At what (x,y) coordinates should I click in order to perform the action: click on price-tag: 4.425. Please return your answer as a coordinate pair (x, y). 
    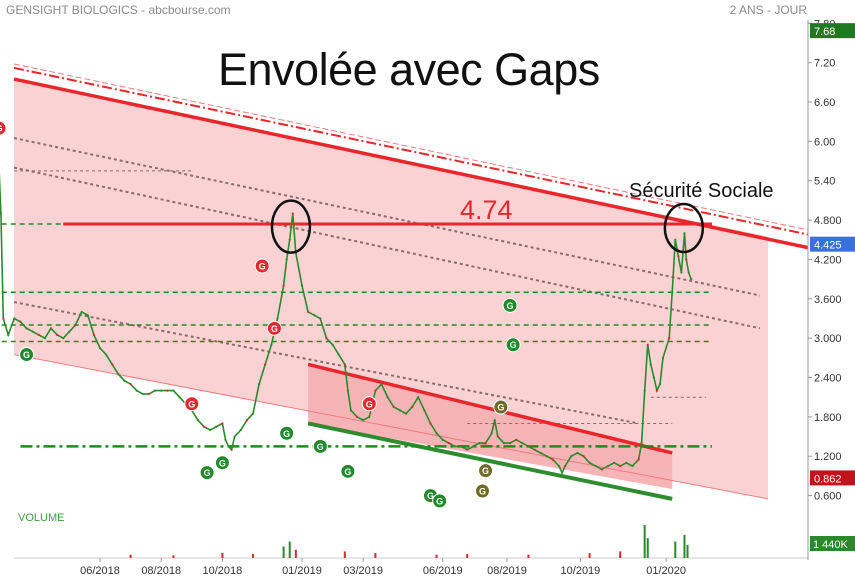
    Looking at the image, I should click on (832, 244).